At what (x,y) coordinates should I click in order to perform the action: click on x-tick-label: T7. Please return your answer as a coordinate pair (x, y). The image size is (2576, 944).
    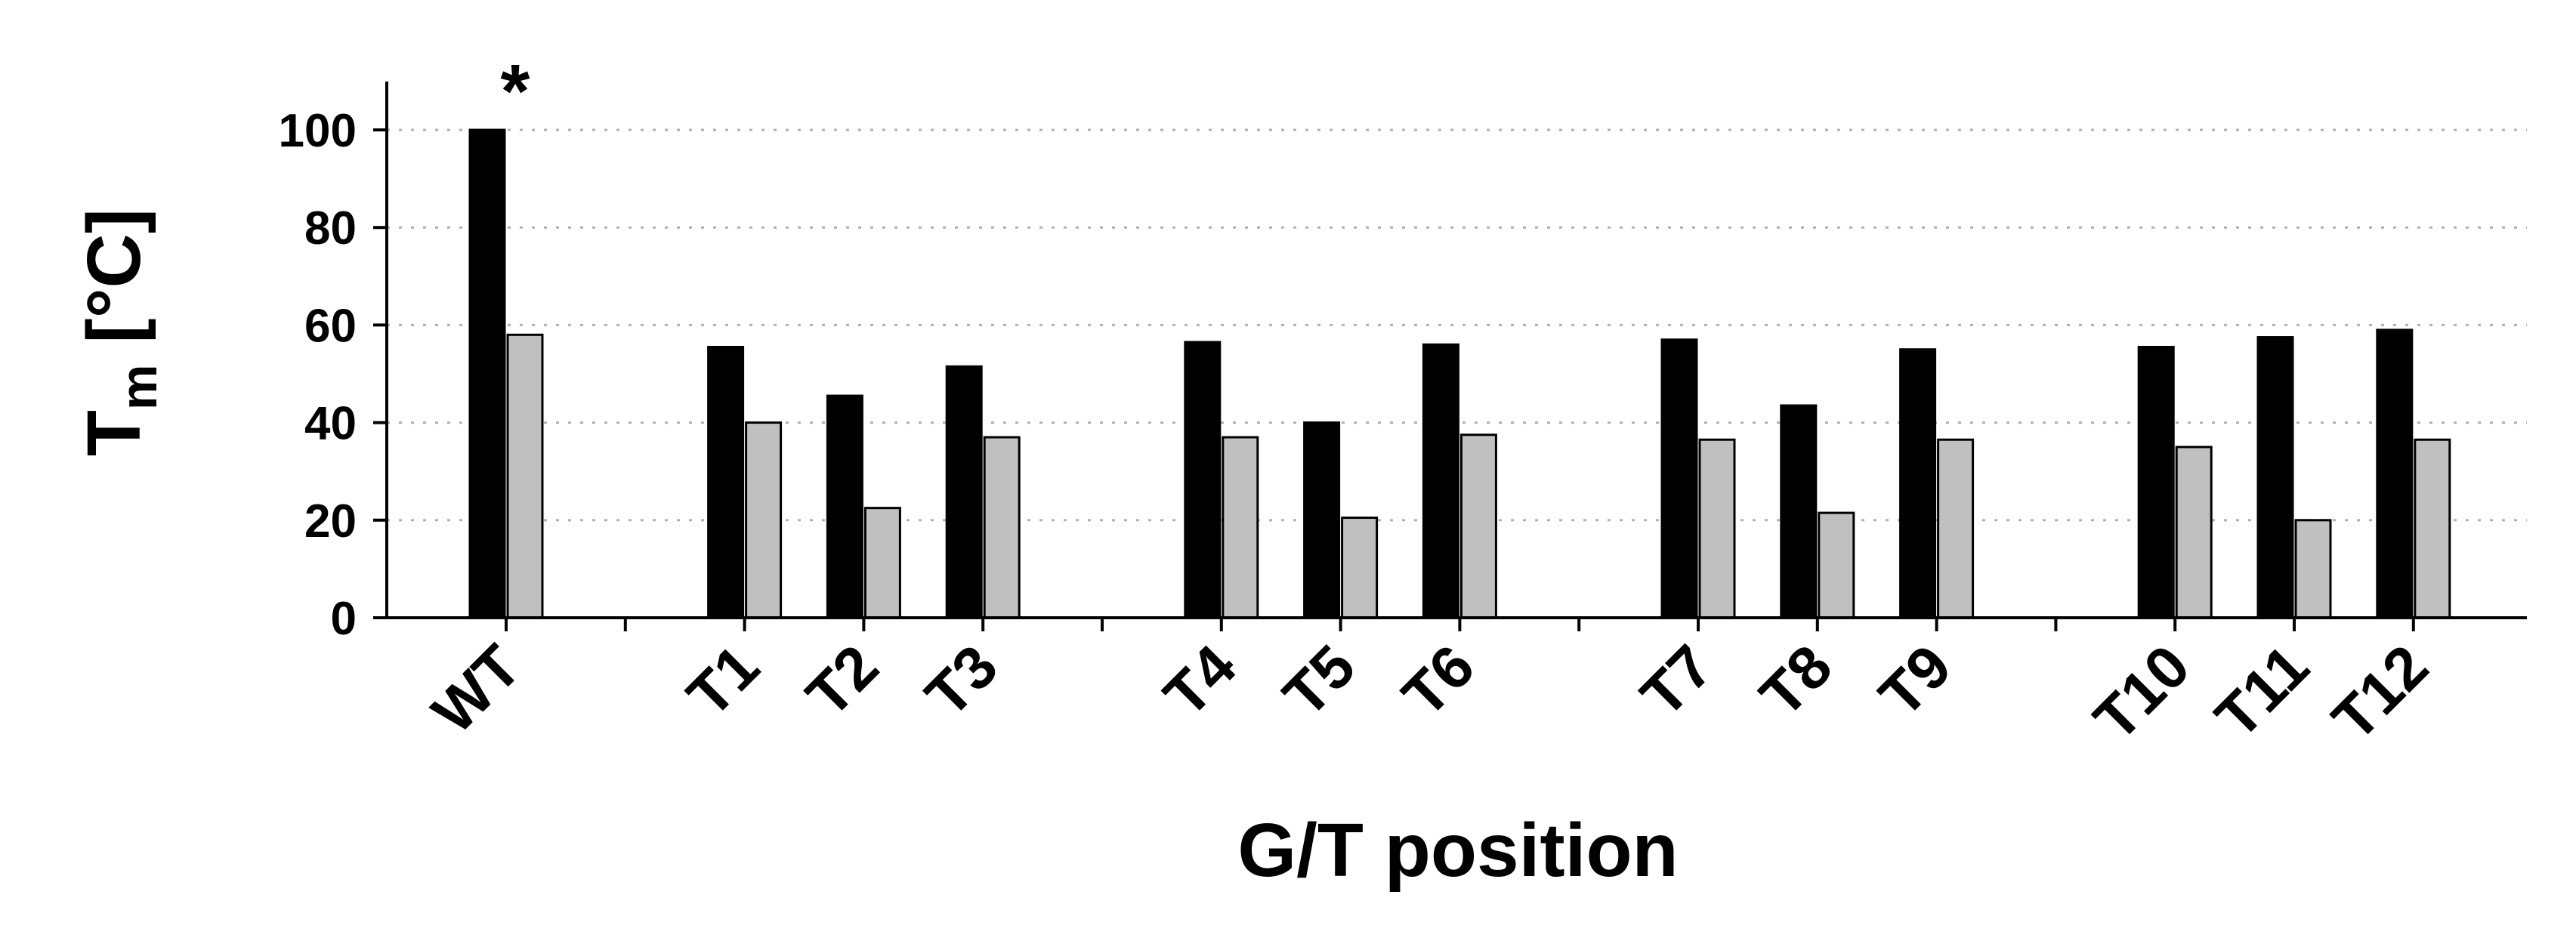
    Looking at the image, I should click on (1676, 681).